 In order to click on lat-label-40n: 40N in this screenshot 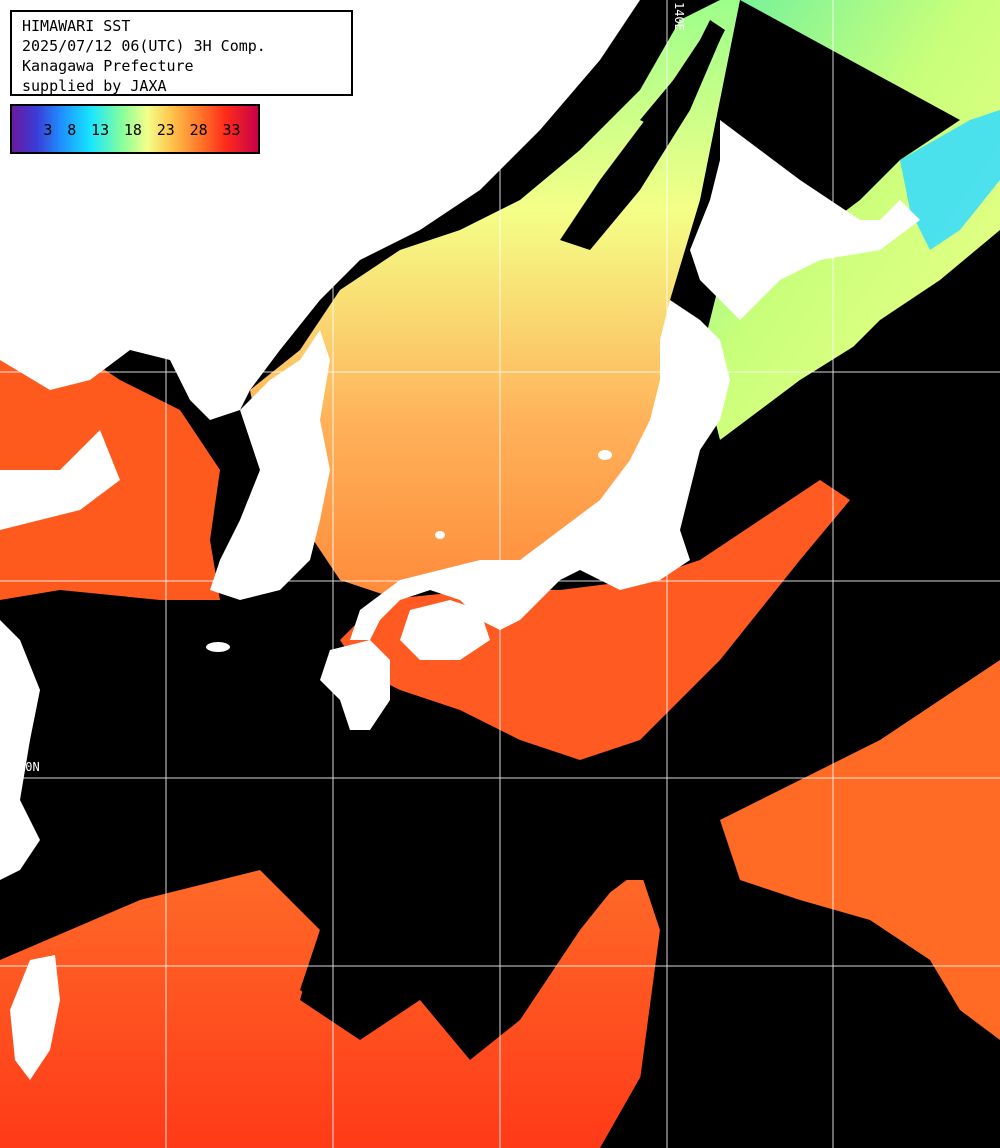, I will do `click(29, 361)`.